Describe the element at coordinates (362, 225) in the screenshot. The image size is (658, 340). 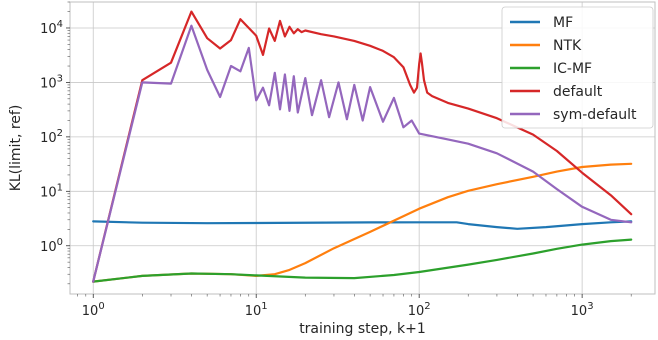
I see `series-line-mf` at that location.